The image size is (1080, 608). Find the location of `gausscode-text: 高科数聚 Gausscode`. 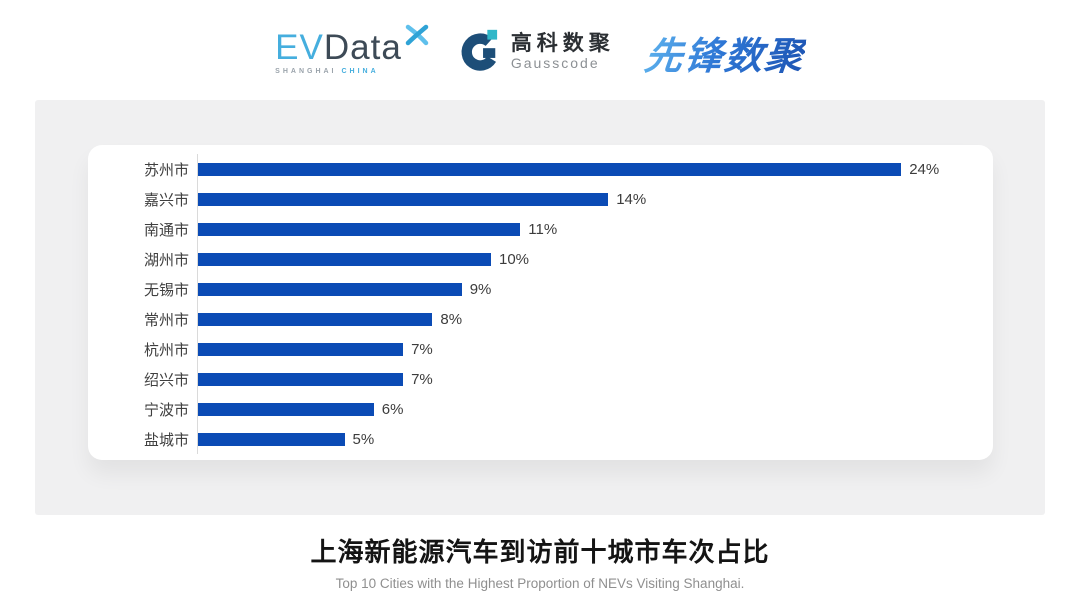

gausscode-text: 高科数聚 Gausscode is located at coordinates (563, 52).